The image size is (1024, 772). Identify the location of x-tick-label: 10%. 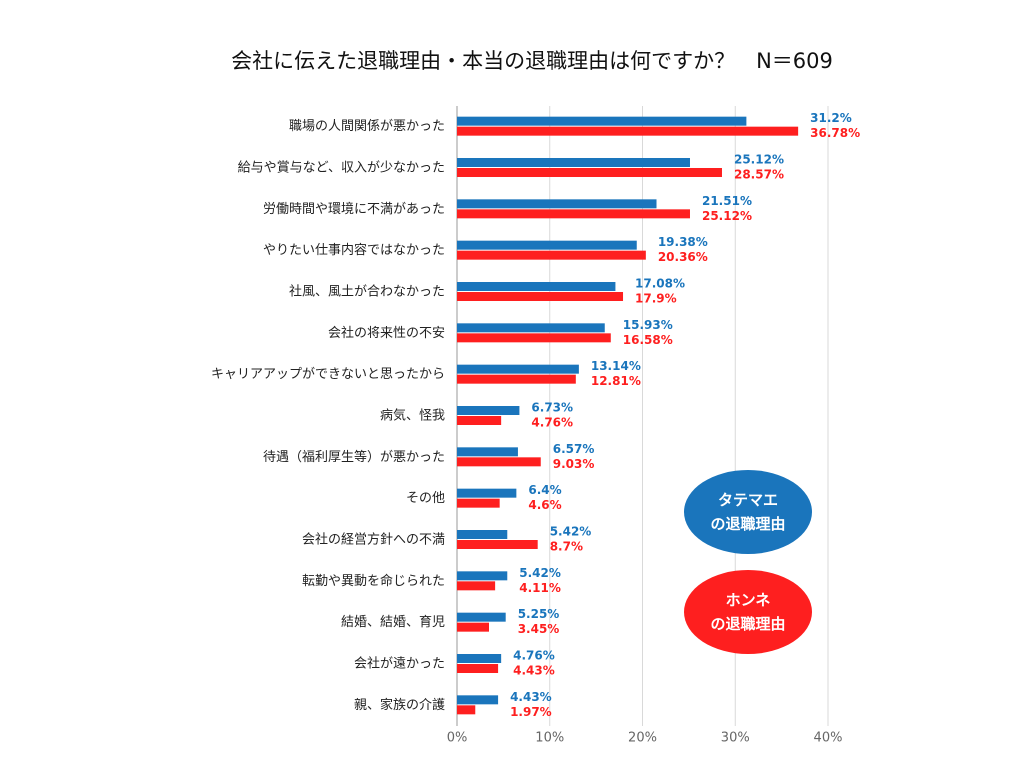
(549, 738).